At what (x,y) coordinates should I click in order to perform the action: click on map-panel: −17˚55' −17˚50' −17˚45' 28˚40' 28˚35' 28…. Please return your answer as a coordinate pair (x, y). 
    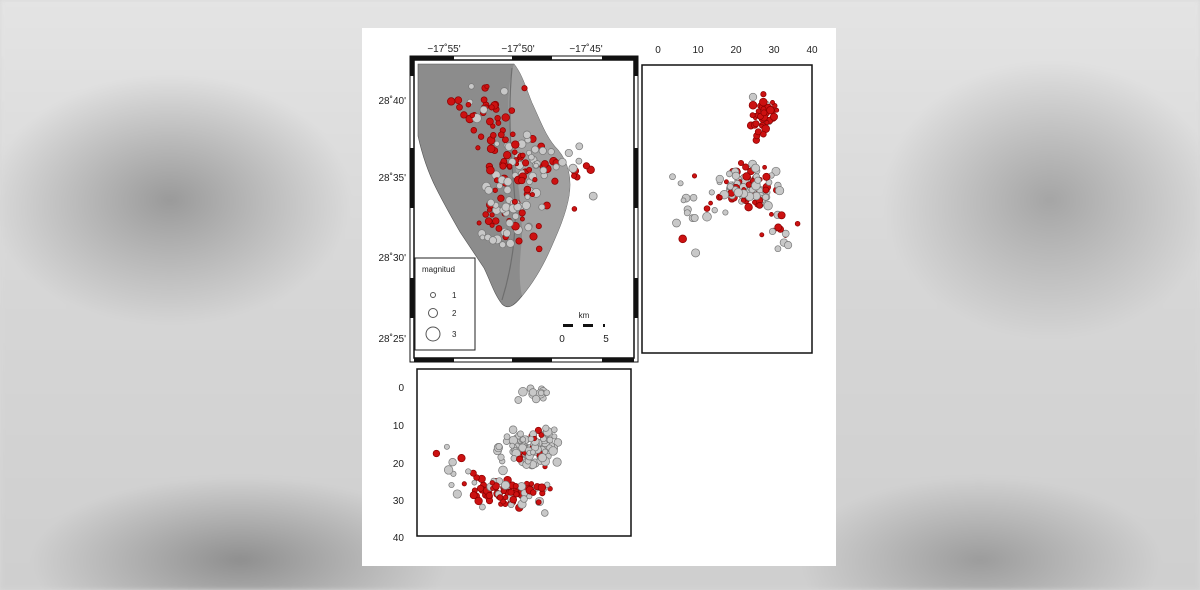
    Looking at the image, I should click on (509, 203).